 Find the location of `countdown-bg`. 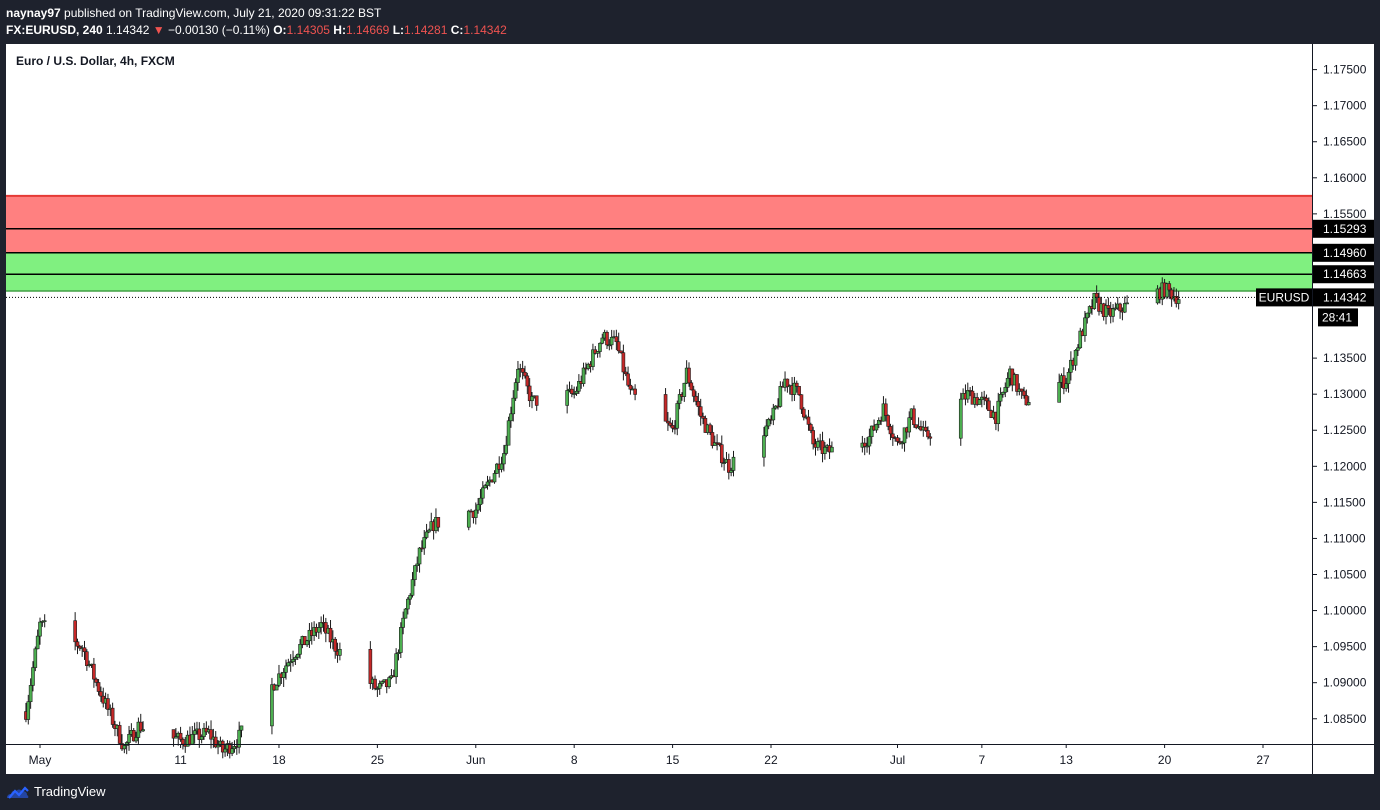

countdown-bg is located at coordinates (1338, 317).